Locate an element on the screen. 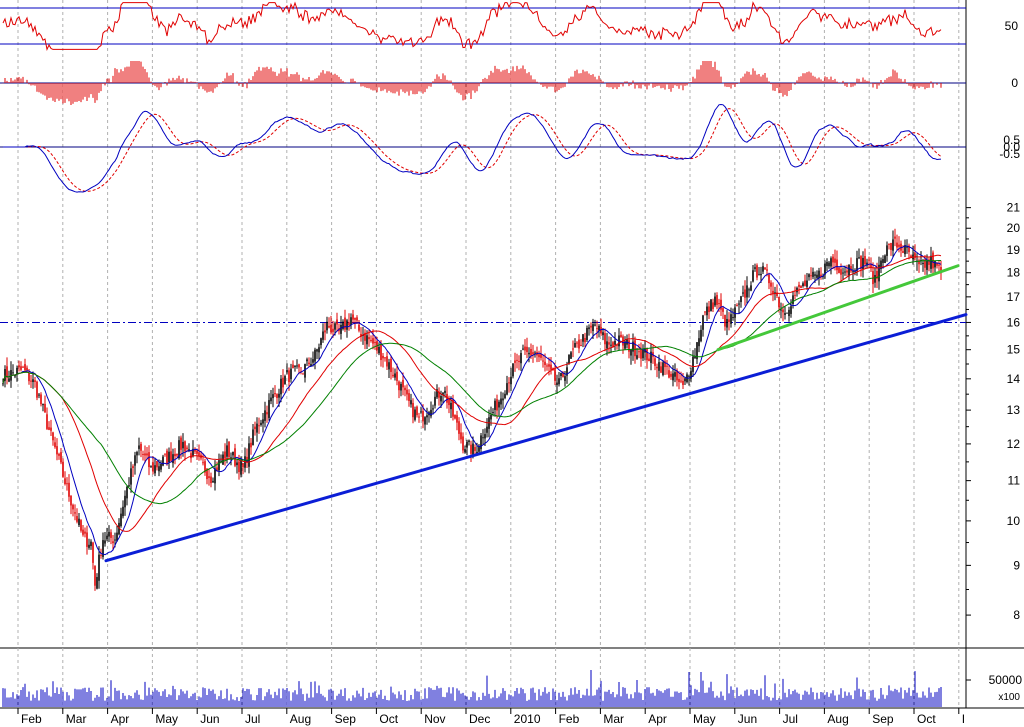  price-tick-label: 12 is located at coordinates (1014, 444).